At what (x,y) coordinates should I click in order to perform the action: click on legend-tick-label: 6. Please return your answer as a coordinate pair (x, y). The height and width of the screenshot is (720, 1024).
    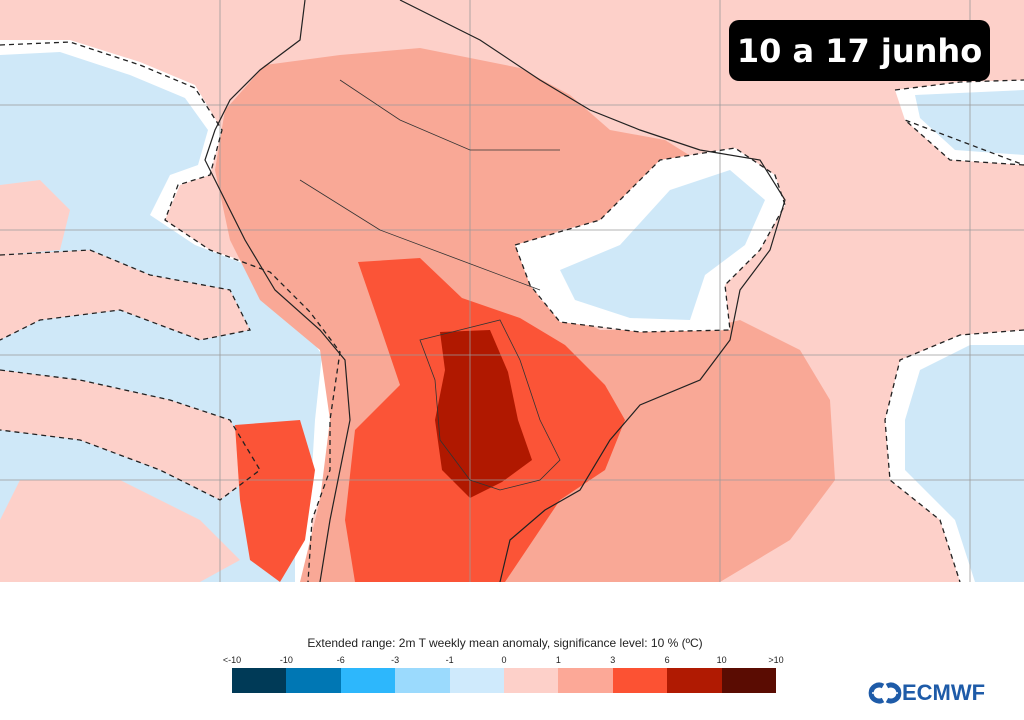
    Looking at the image, I should click on (667, 660).